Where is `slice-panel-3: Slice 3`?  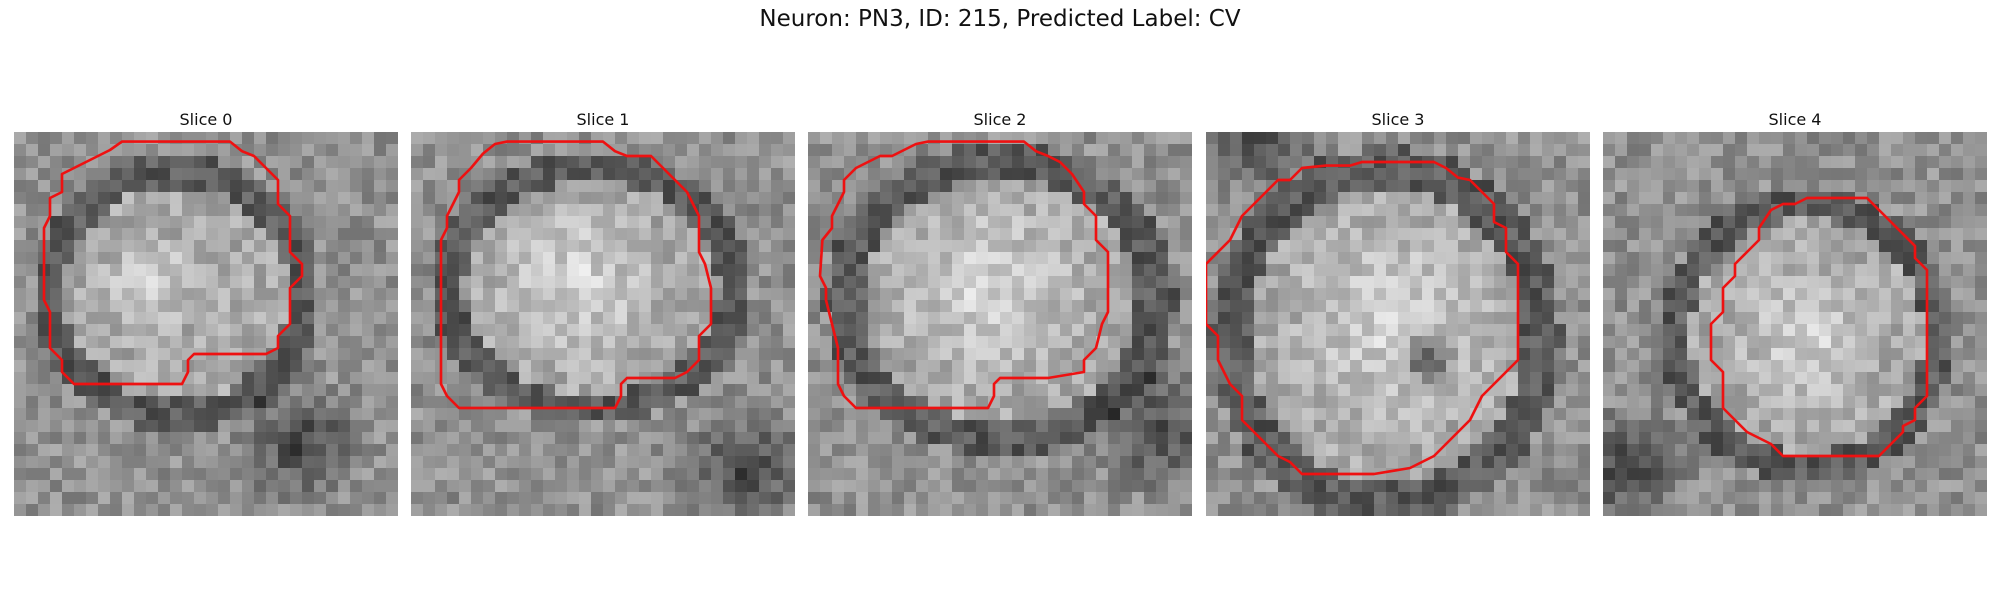
slice-panel-3: Slice 3 is located at coordinates (1398, 312).